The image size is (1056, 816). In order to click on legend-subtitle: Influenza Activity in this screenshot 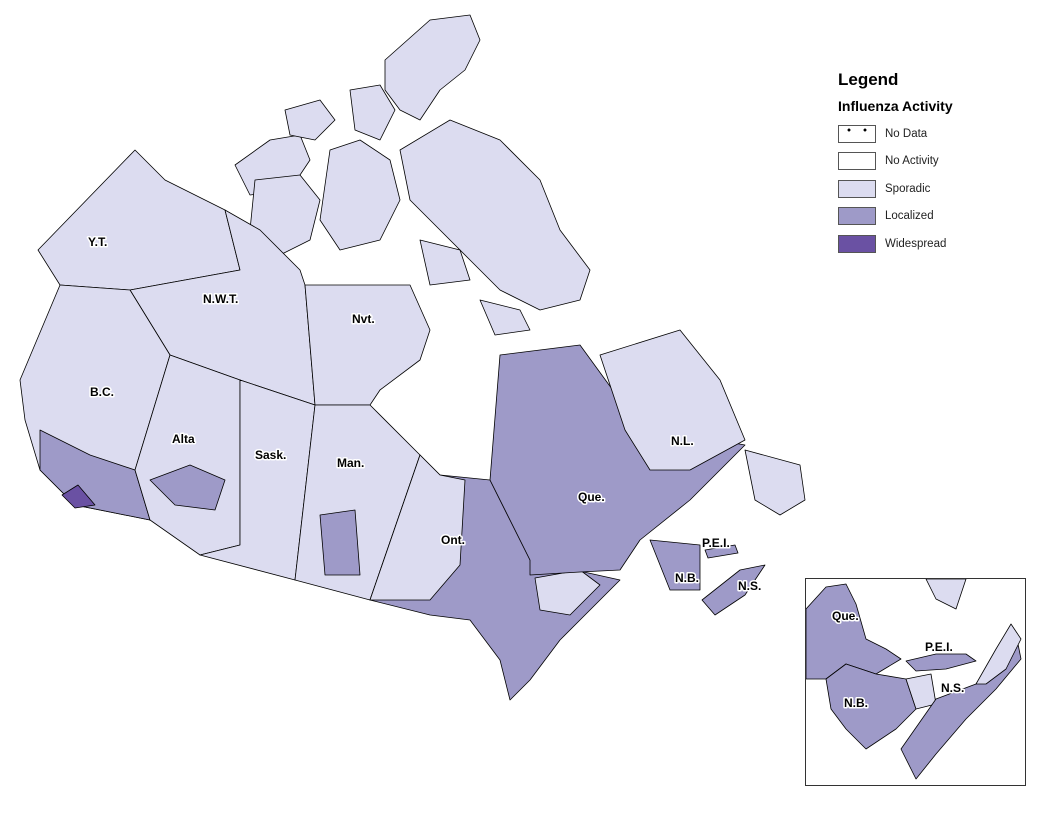, I will do `click(895, 106)`.